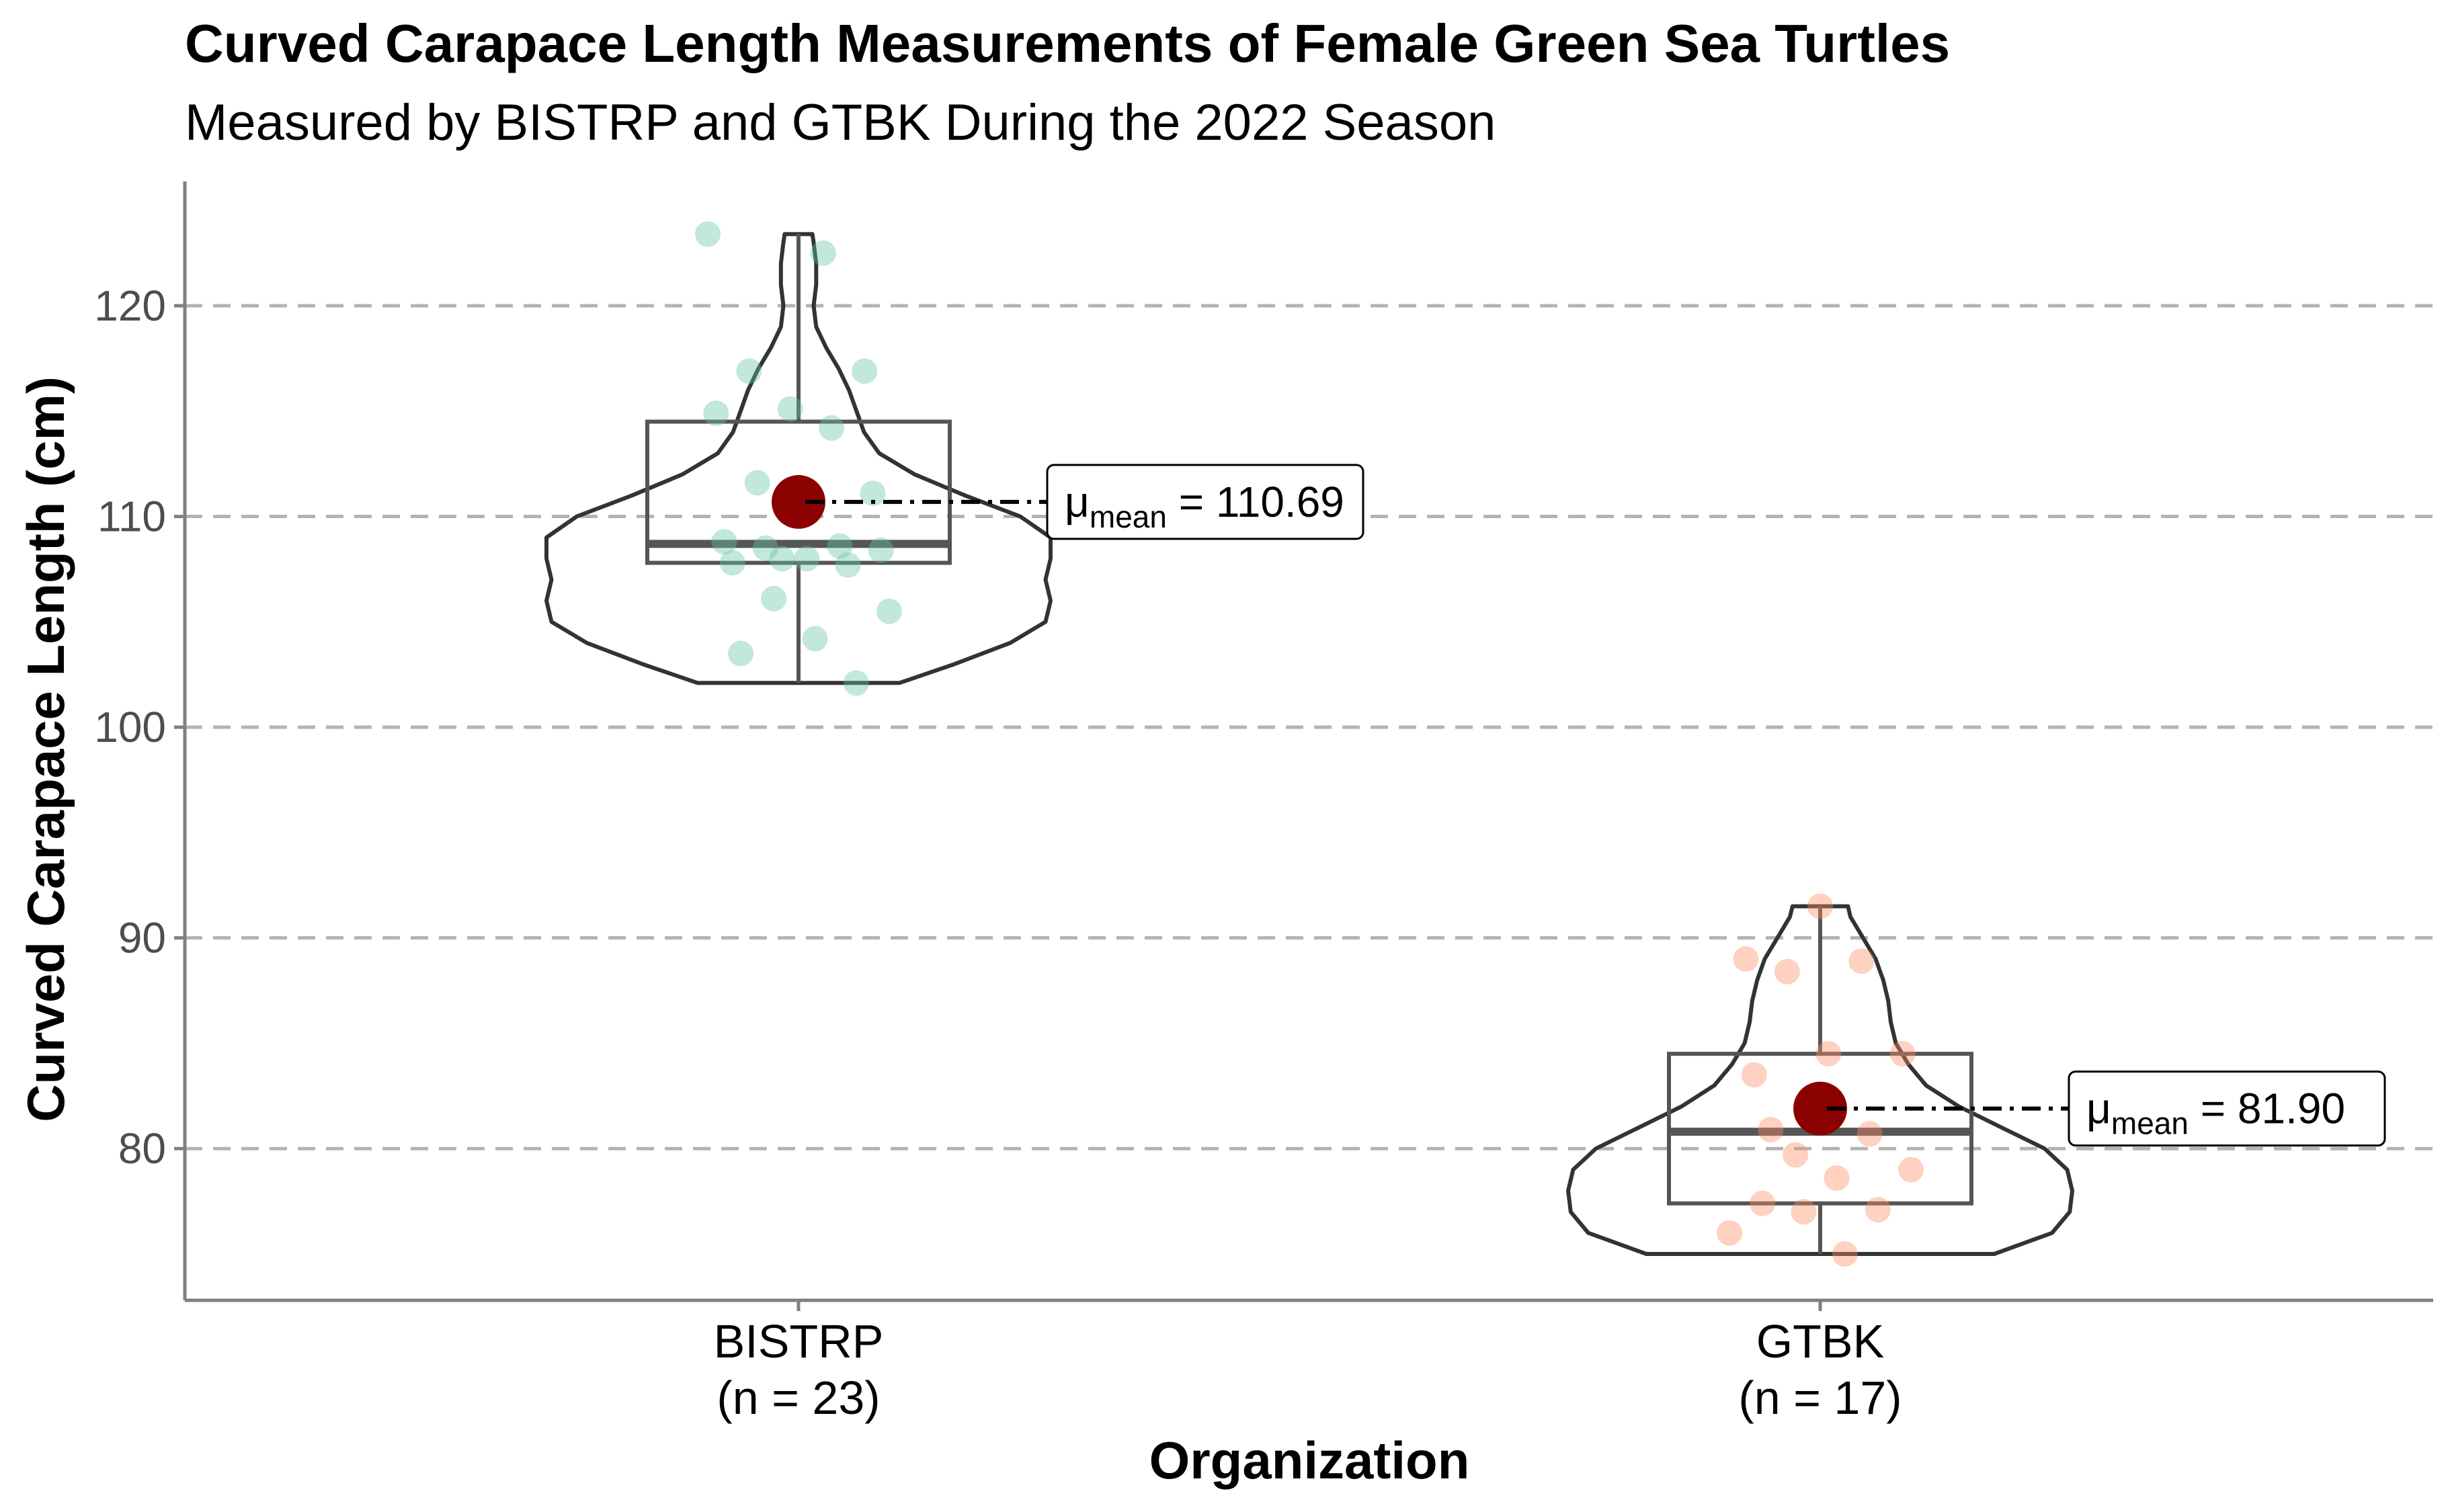 The image size is (2450, 1512). What do you see at coordinates (1820, 1341) in the screenshot?
I see `x-tick-label: GTBK` at bounding box center [1820, 1341].